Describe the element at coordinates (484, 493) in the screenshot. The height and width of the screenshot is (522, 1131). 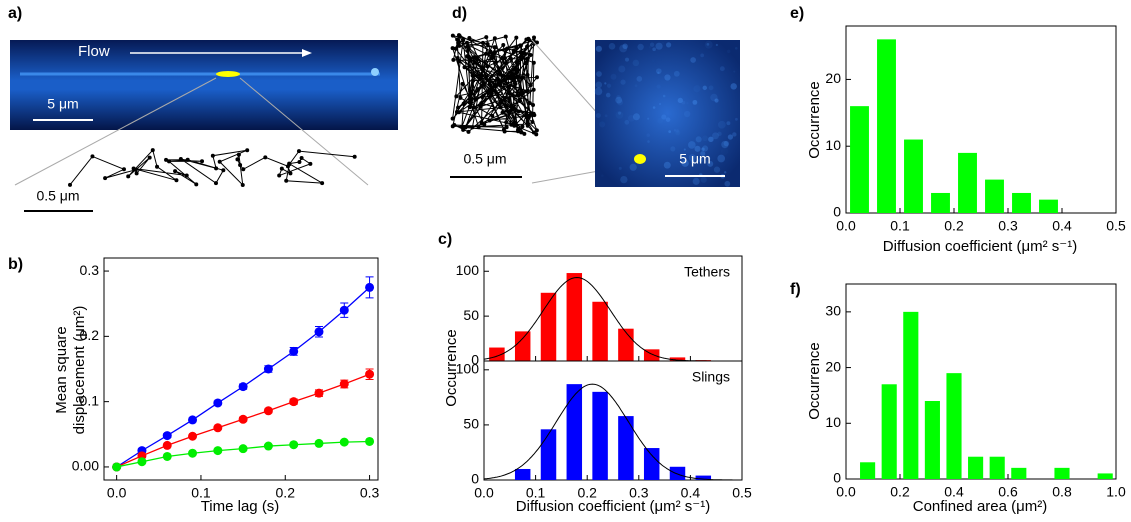
I see `x-tick-label: 0.0` at that location.